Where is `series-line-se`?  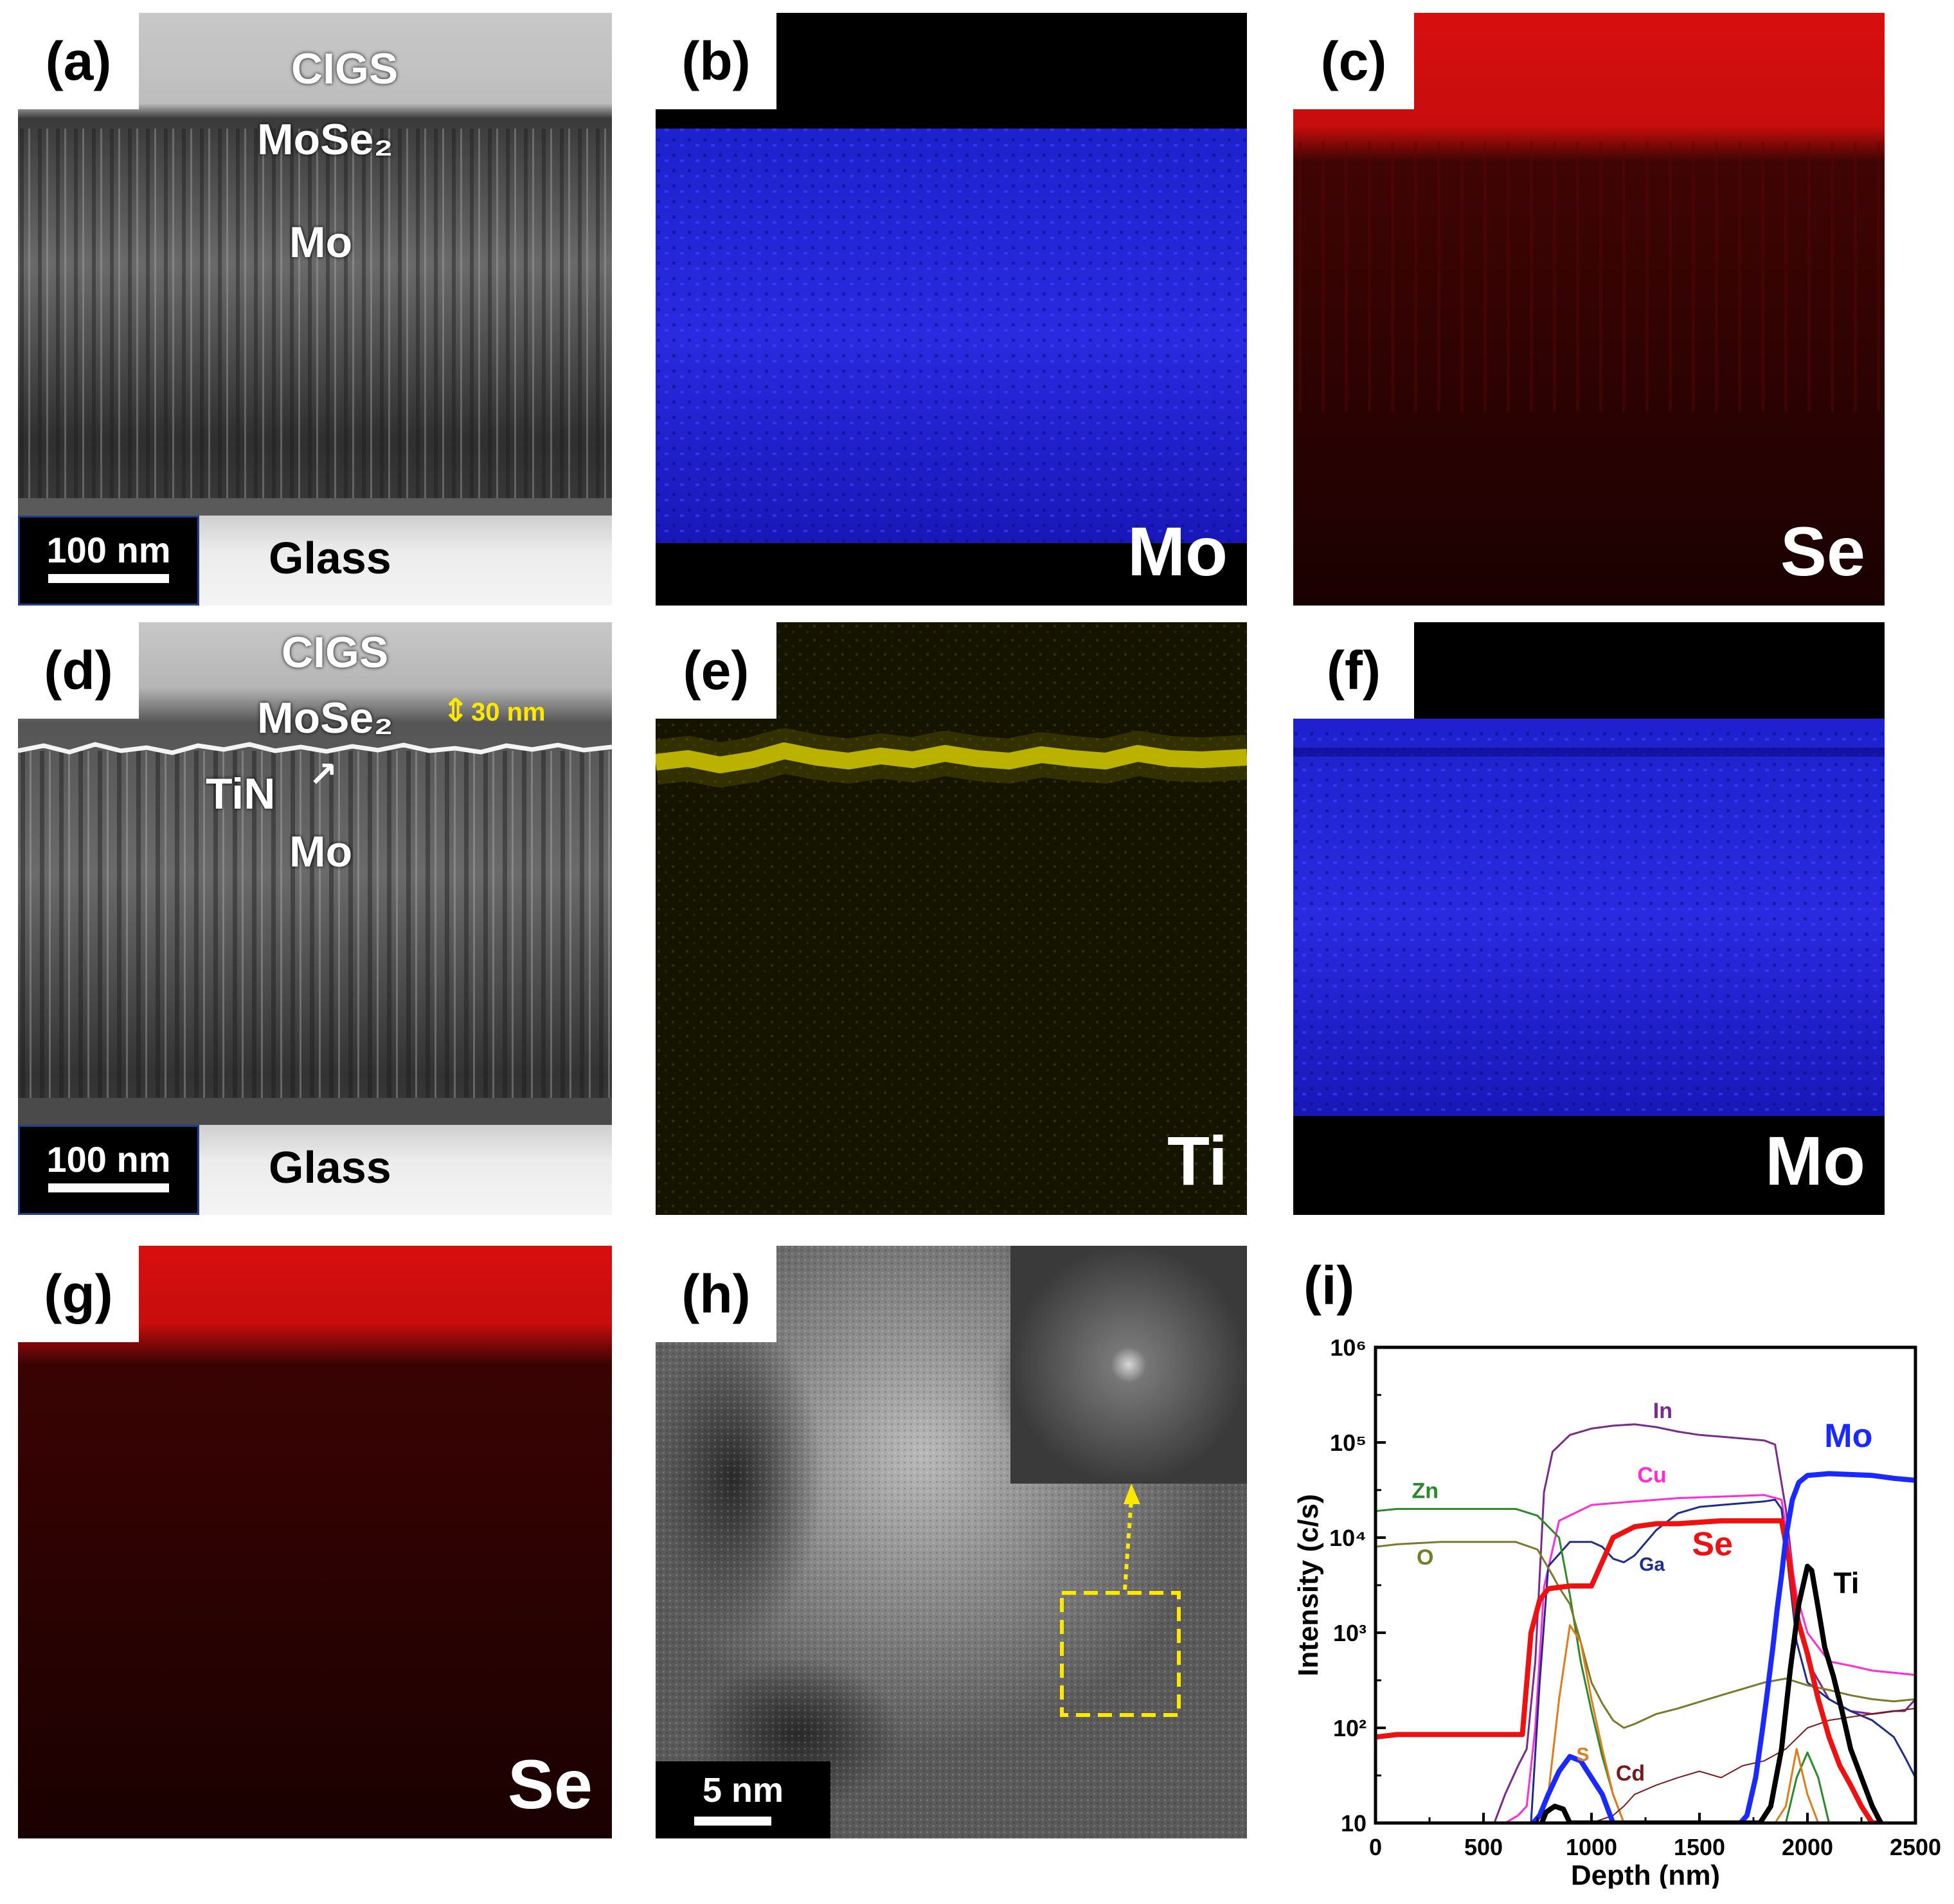 series-line-se is located at coordinates (1630, 1670).